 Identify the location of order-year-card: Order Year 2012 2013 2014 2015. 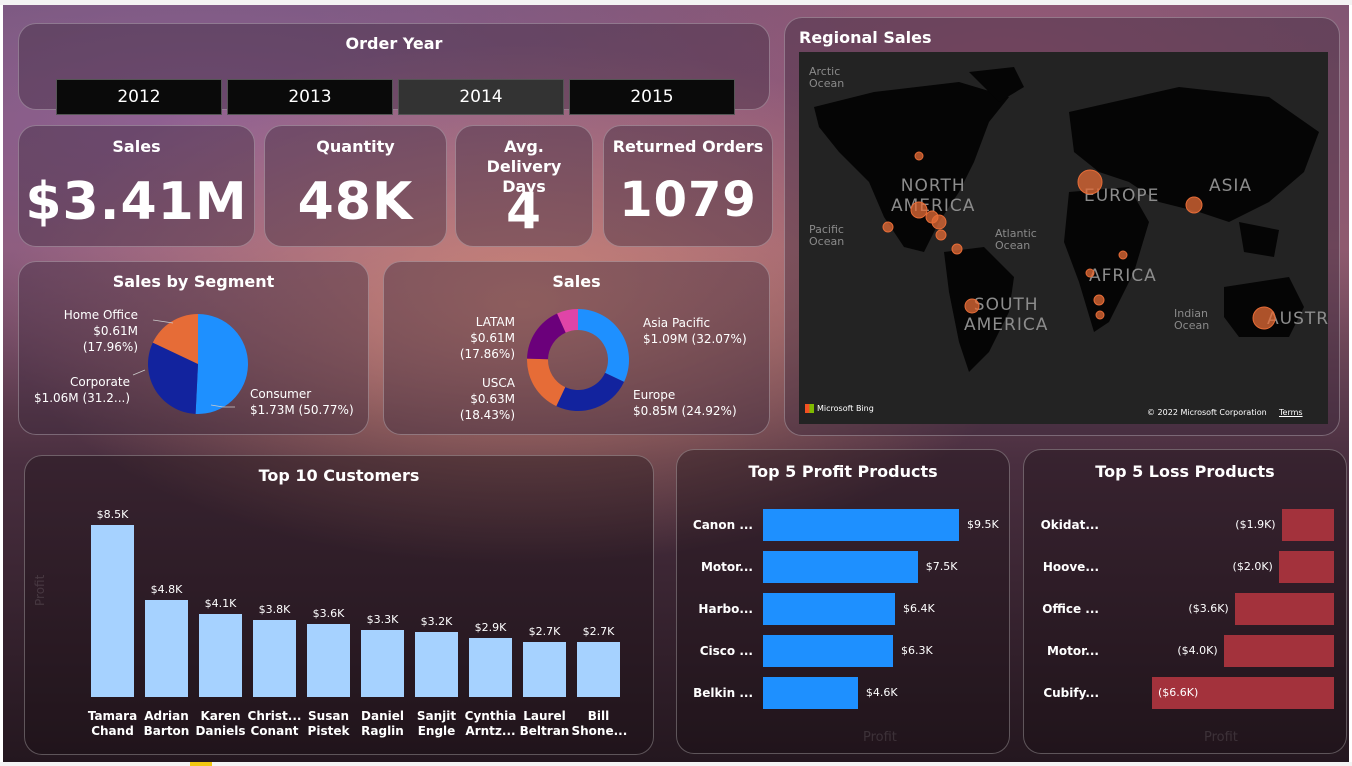
(394, 69).